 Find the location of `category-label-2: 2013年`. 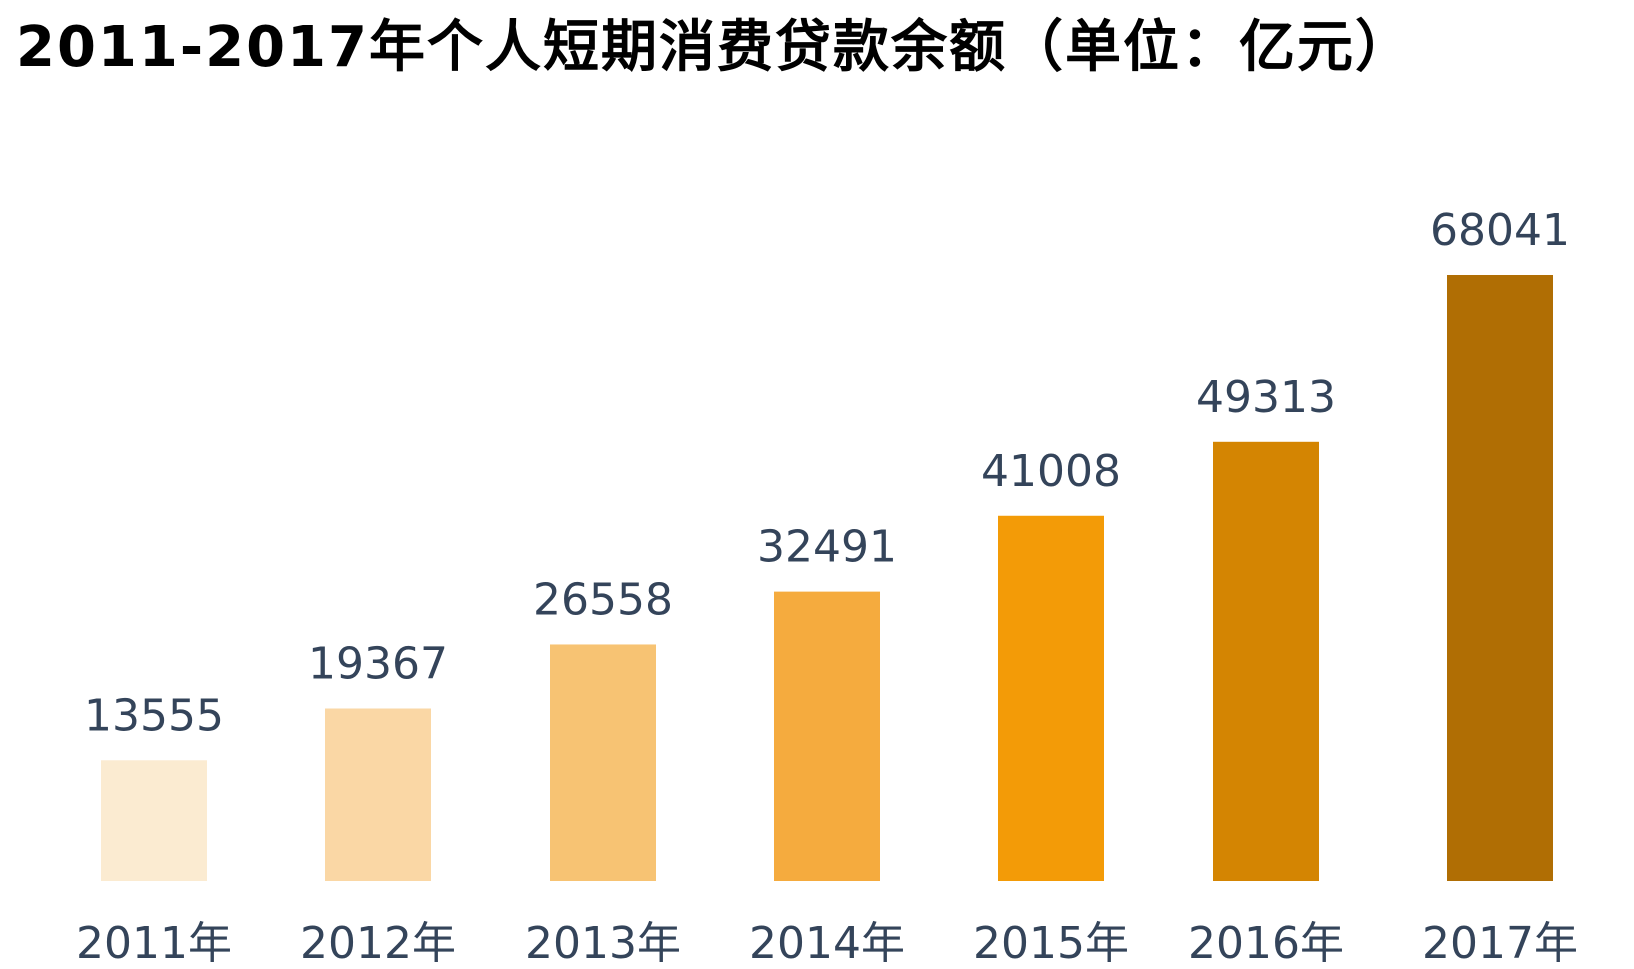

category-label-2: 2013年 is located at coordinates (603, 943).